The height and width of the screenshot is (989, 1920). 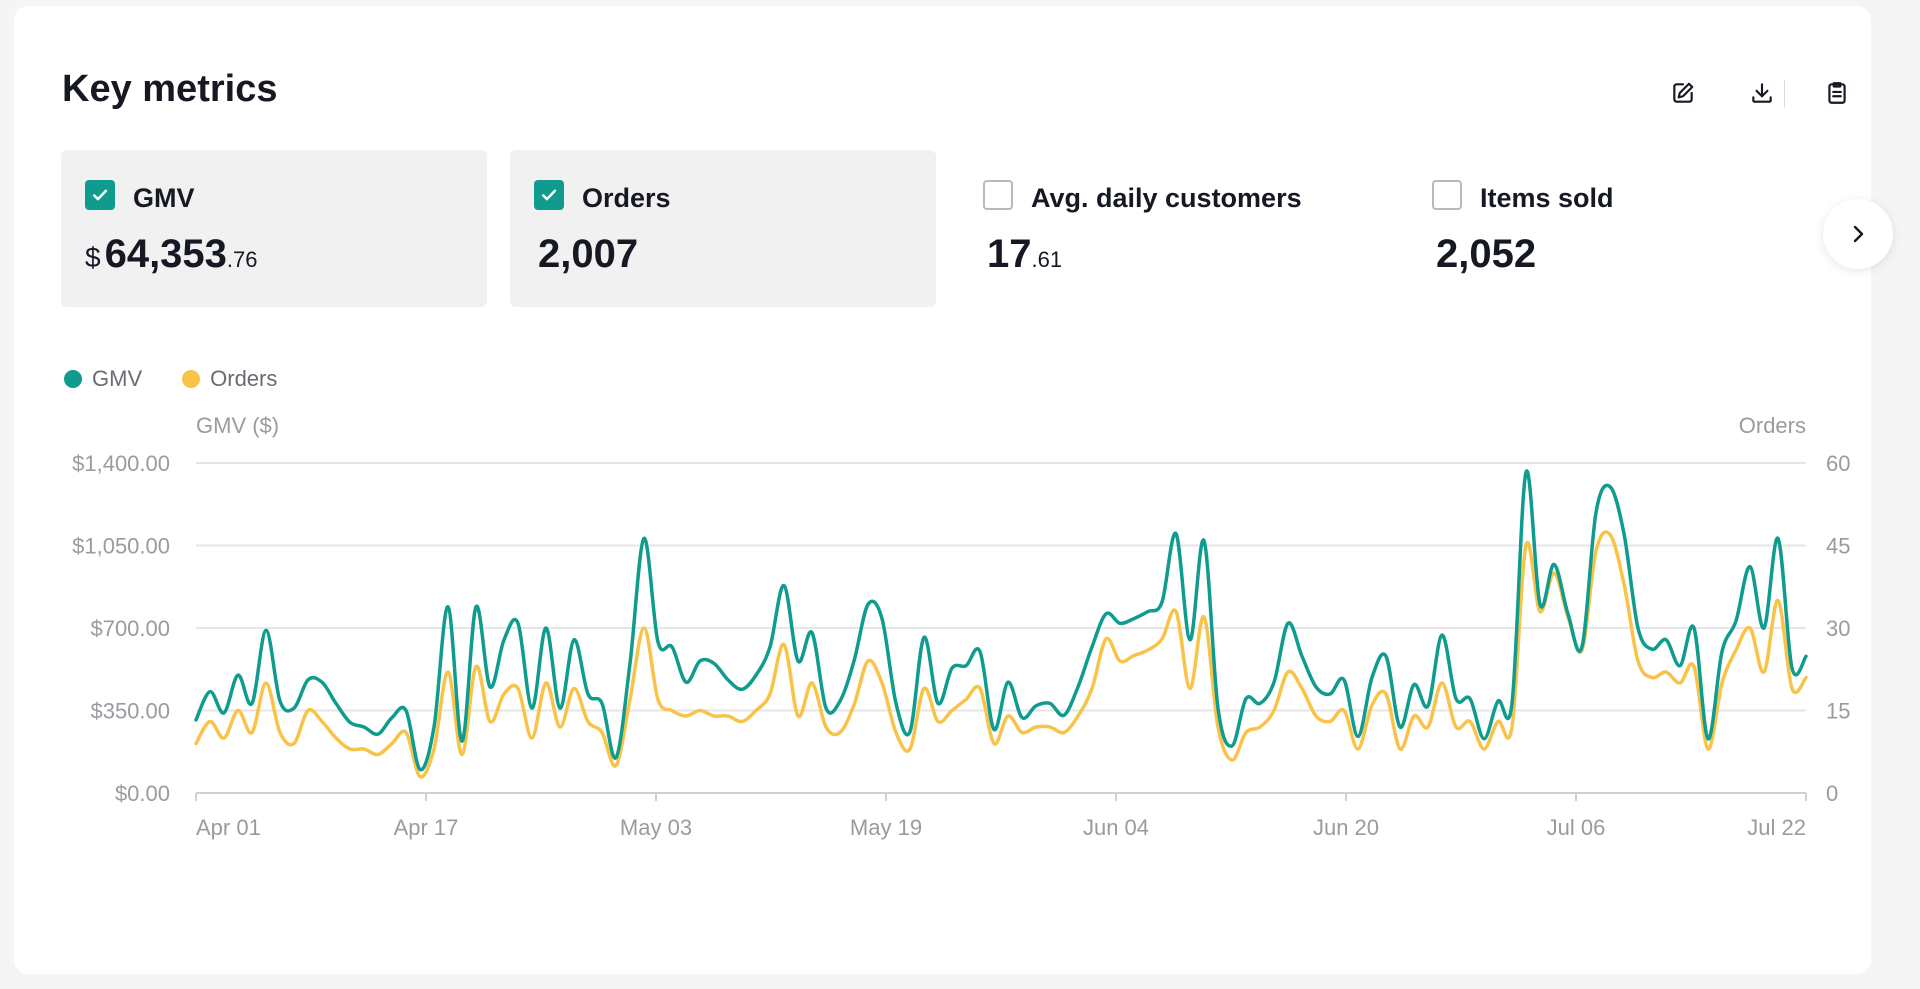 What do you see at coordinates (656, 827) in the screenshot?
I see `x-tick-label: May 03` at bounding box center [656, 827].